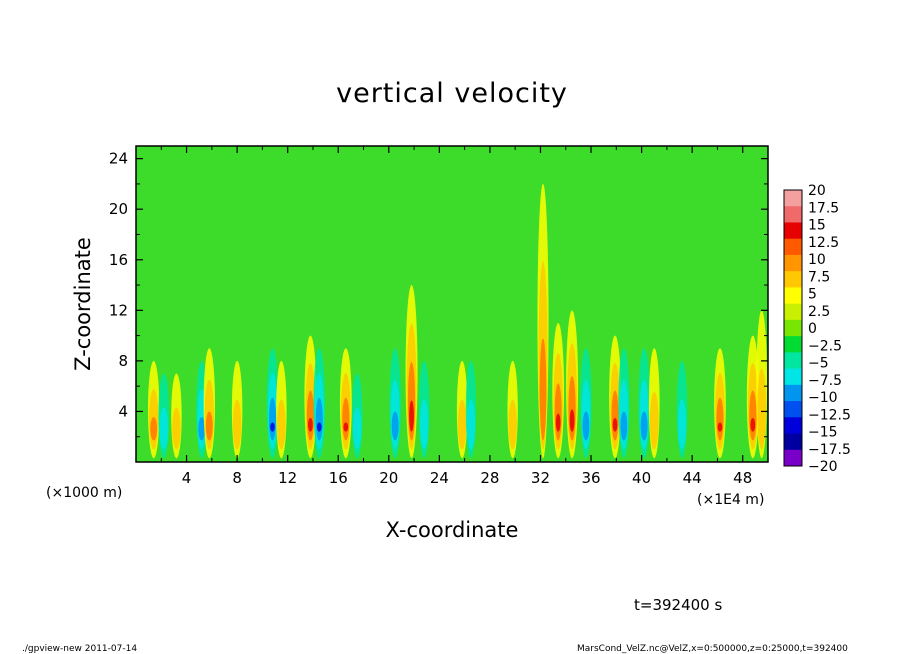 This screenshot has height=654, width=904. I want to click on x-tick-label: 16, so click(338, 478).